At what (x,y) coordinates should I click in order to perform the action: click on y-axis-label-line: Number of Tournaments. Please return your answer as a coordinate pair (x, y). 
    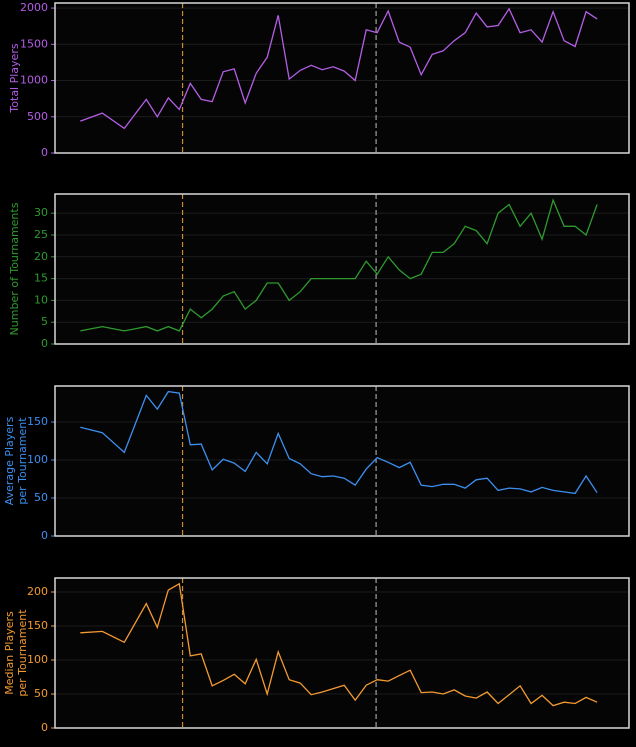
    Looking at the image, I should click on (14, 268).